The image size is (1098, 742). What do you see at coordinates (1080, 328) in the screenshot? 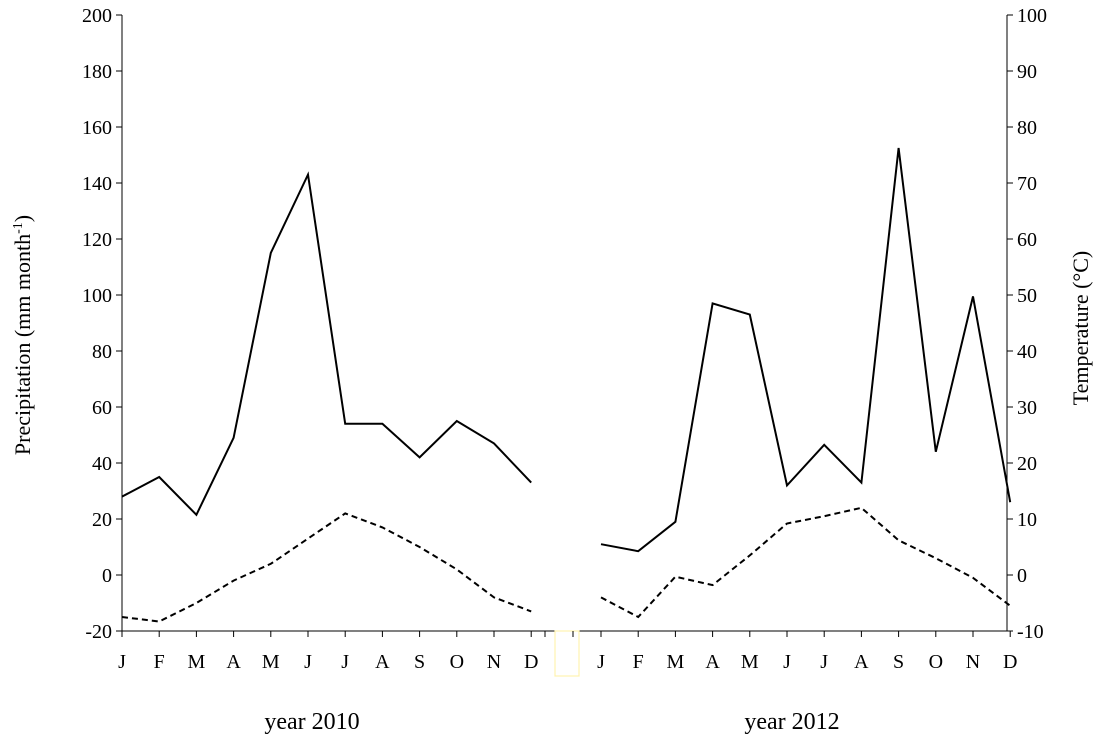
I see `right-axis-title: Temperature (°C)` at bounding box center [1080, 328].